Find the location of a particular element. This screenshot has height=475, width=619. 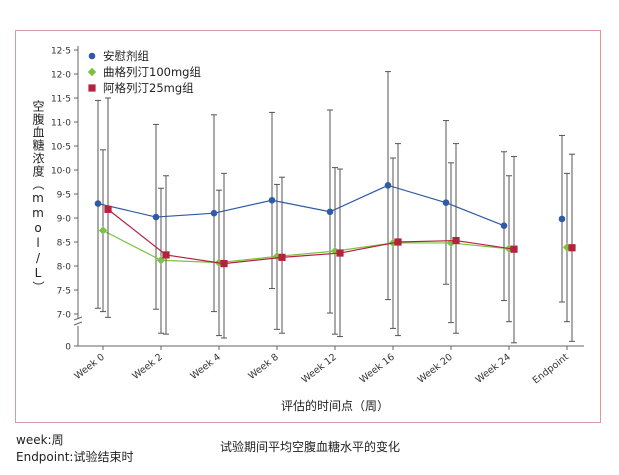

y-tick-label: 11·5 is located at coordinates (61, 100).